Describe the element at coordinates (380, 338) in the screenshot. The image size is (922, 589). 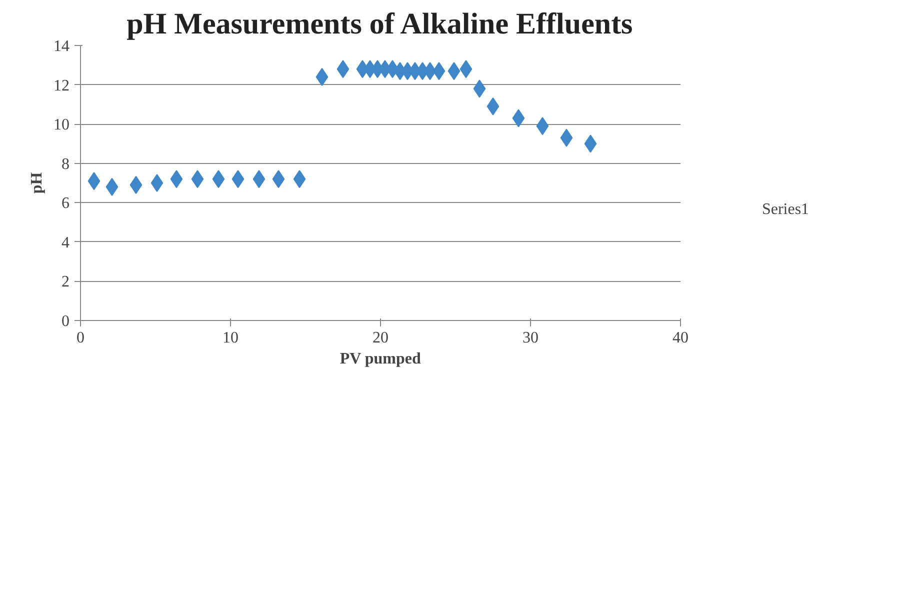
I see `x-tick-label: 20` at that location.